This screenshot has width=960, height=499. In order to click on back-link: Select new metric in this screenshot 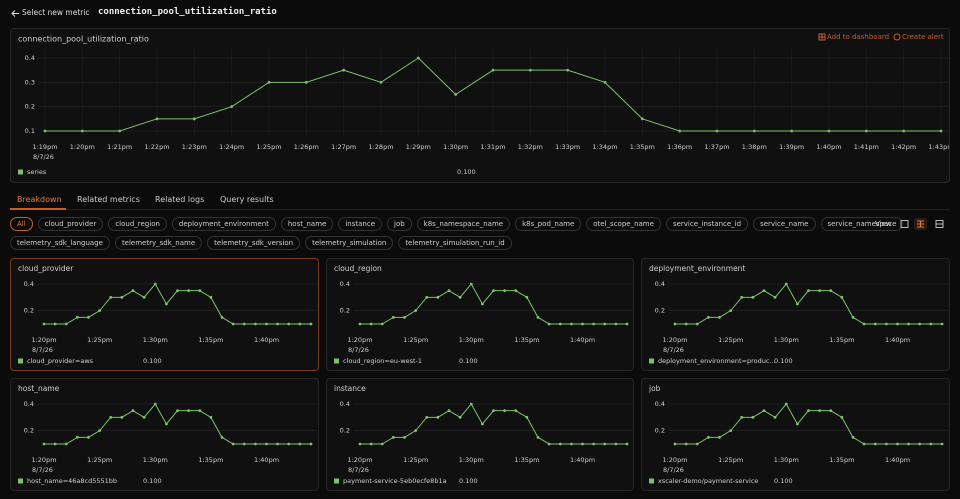, I will do `click(56, 12)`.